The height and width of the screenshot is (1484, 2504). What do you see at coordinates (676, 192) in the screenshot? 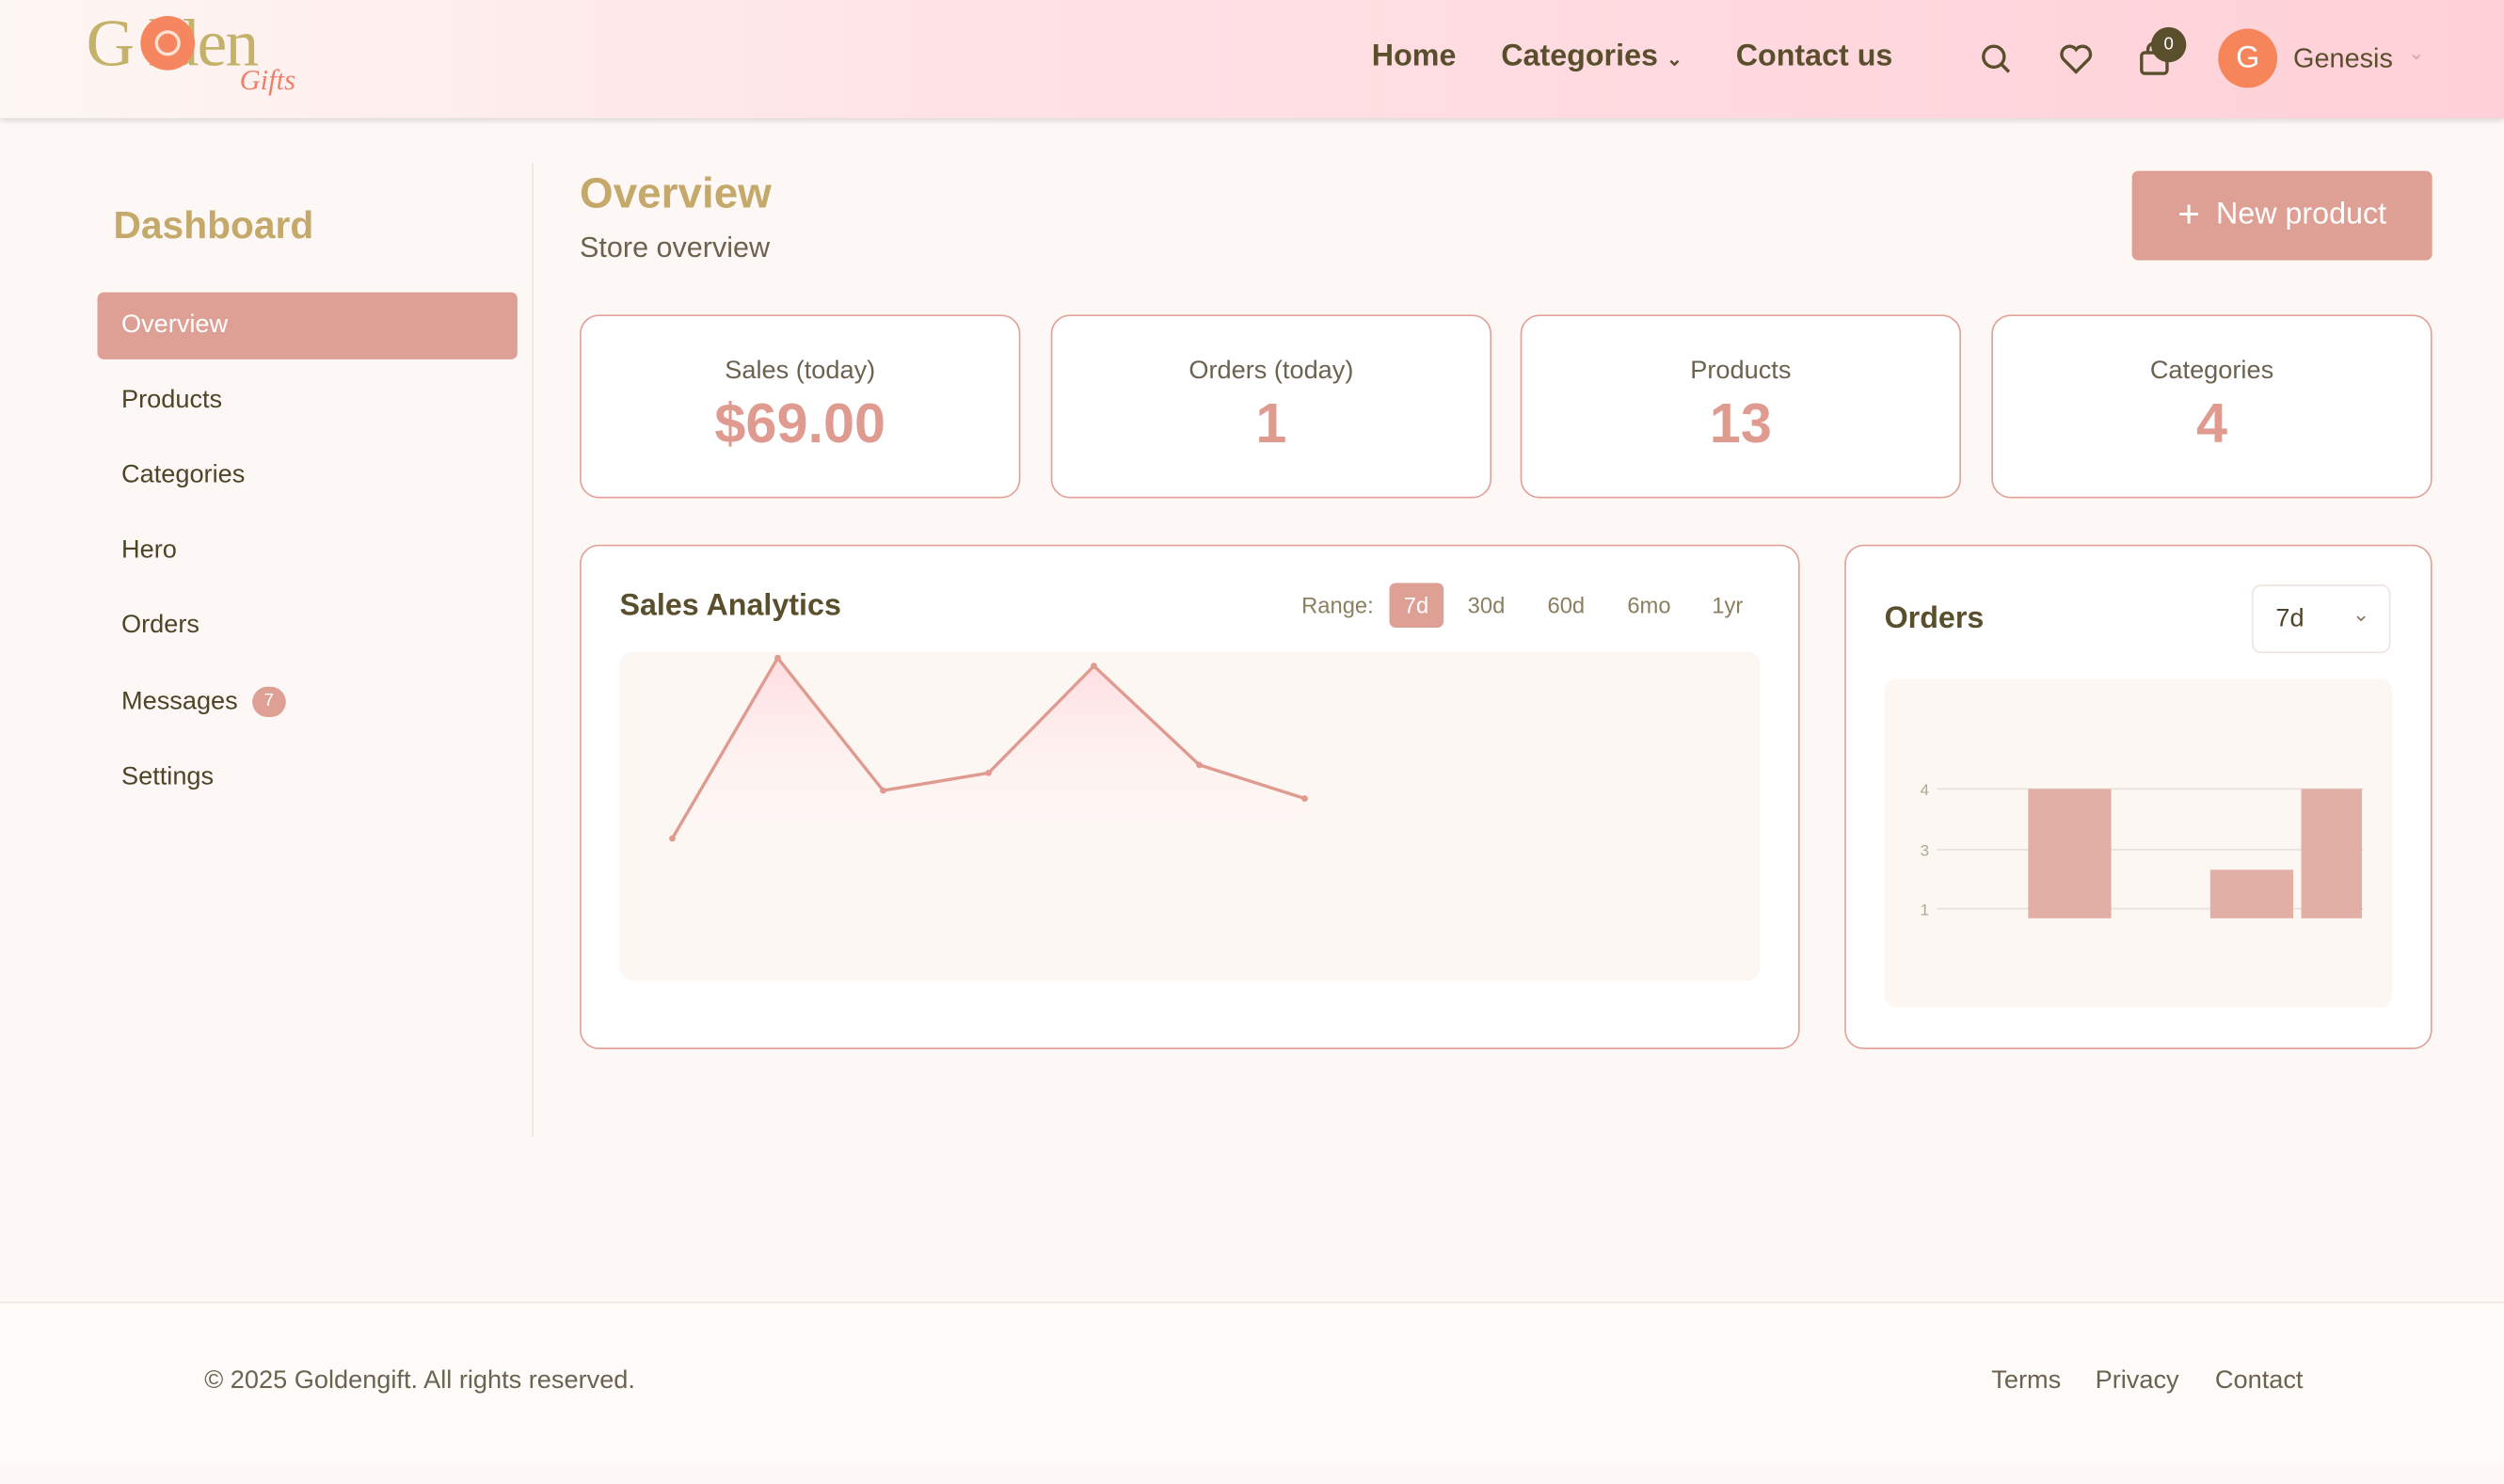
I see `page-title: Overview` at bounding box center [676, 192].